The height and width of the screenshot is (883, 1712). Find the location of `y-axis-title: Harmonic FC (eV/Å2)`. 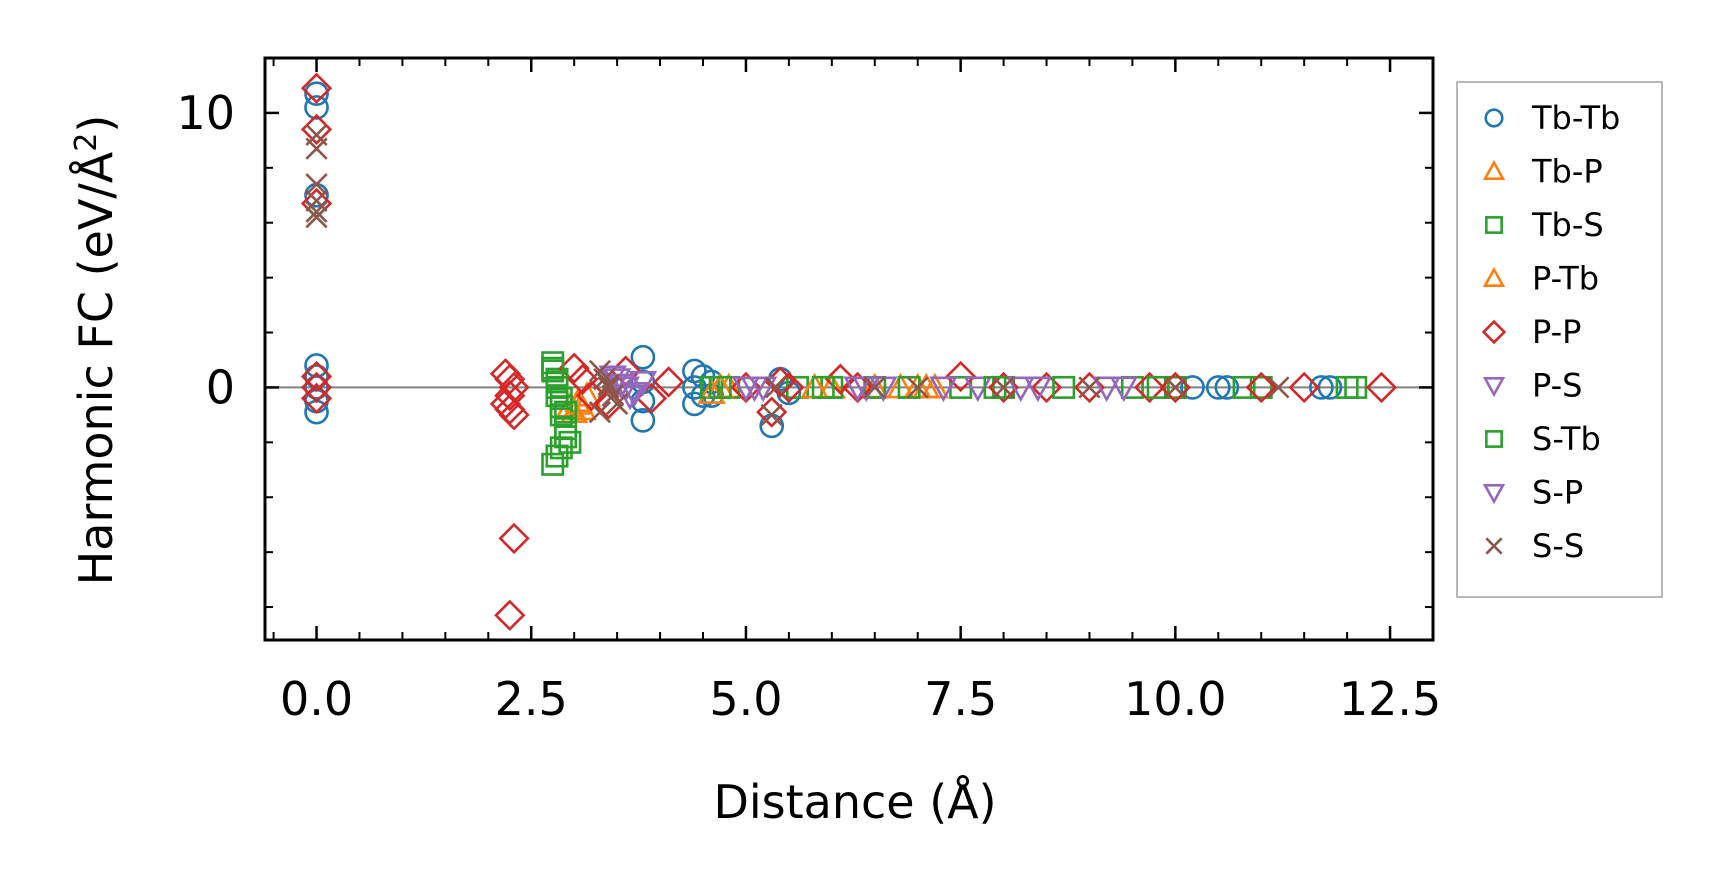

y-axis-title: Harmonic FC (eV/Å2) is located at coordinates (96, 350).